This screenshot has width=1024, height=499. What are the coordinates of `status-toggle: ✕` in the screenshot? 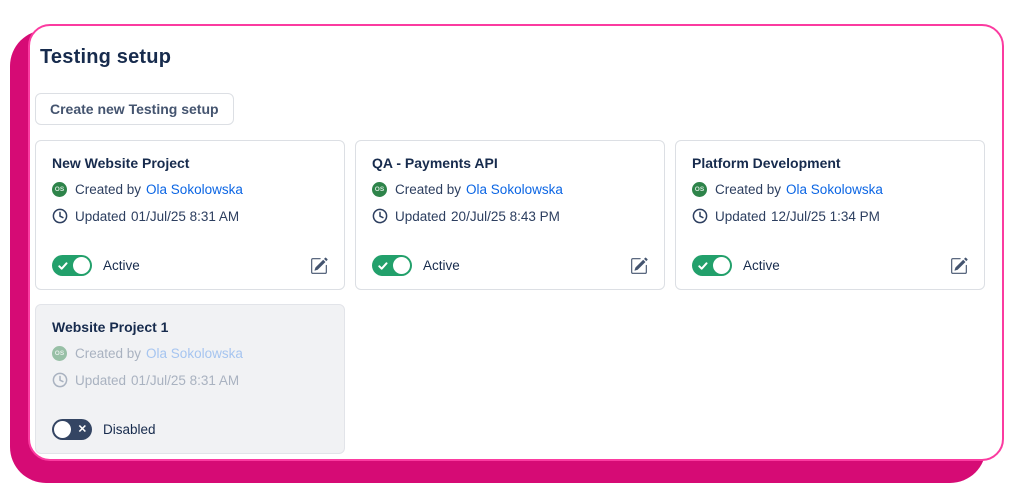 It's located at (72, 429).